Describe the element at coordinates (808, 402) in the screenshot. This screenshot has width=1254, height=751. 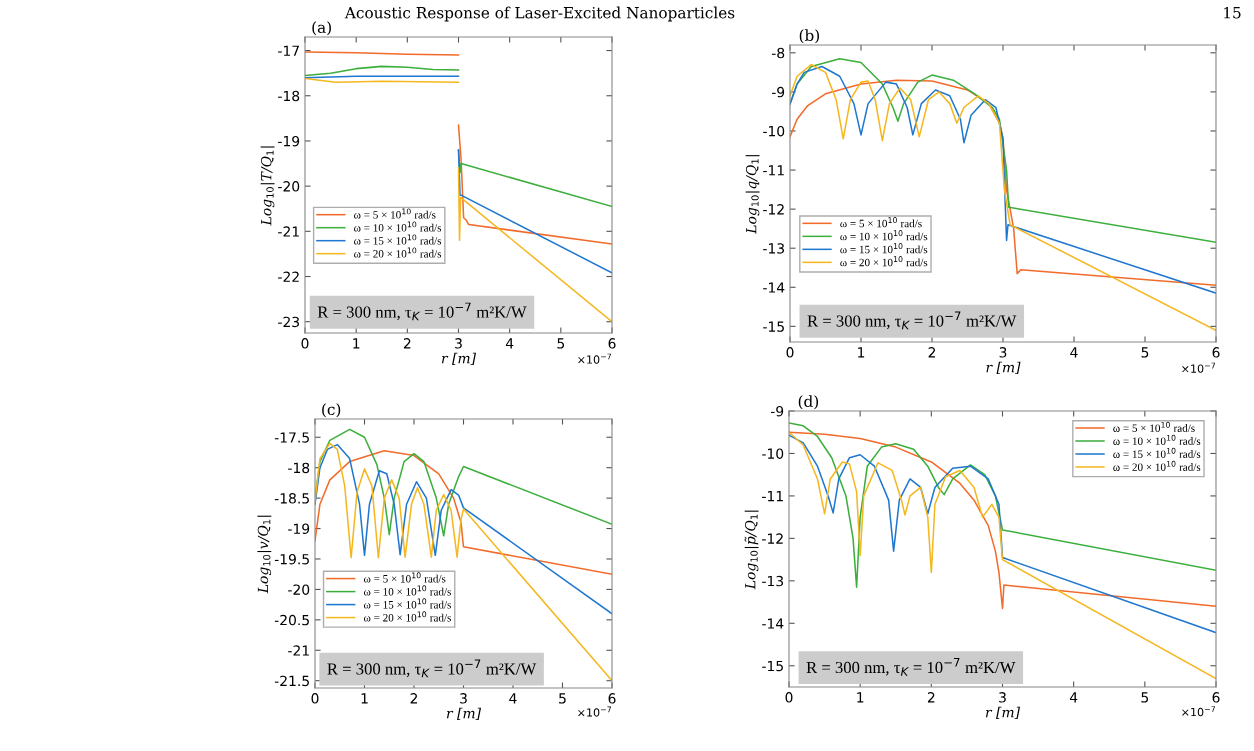
I see `chart-title: (d)` at that location.